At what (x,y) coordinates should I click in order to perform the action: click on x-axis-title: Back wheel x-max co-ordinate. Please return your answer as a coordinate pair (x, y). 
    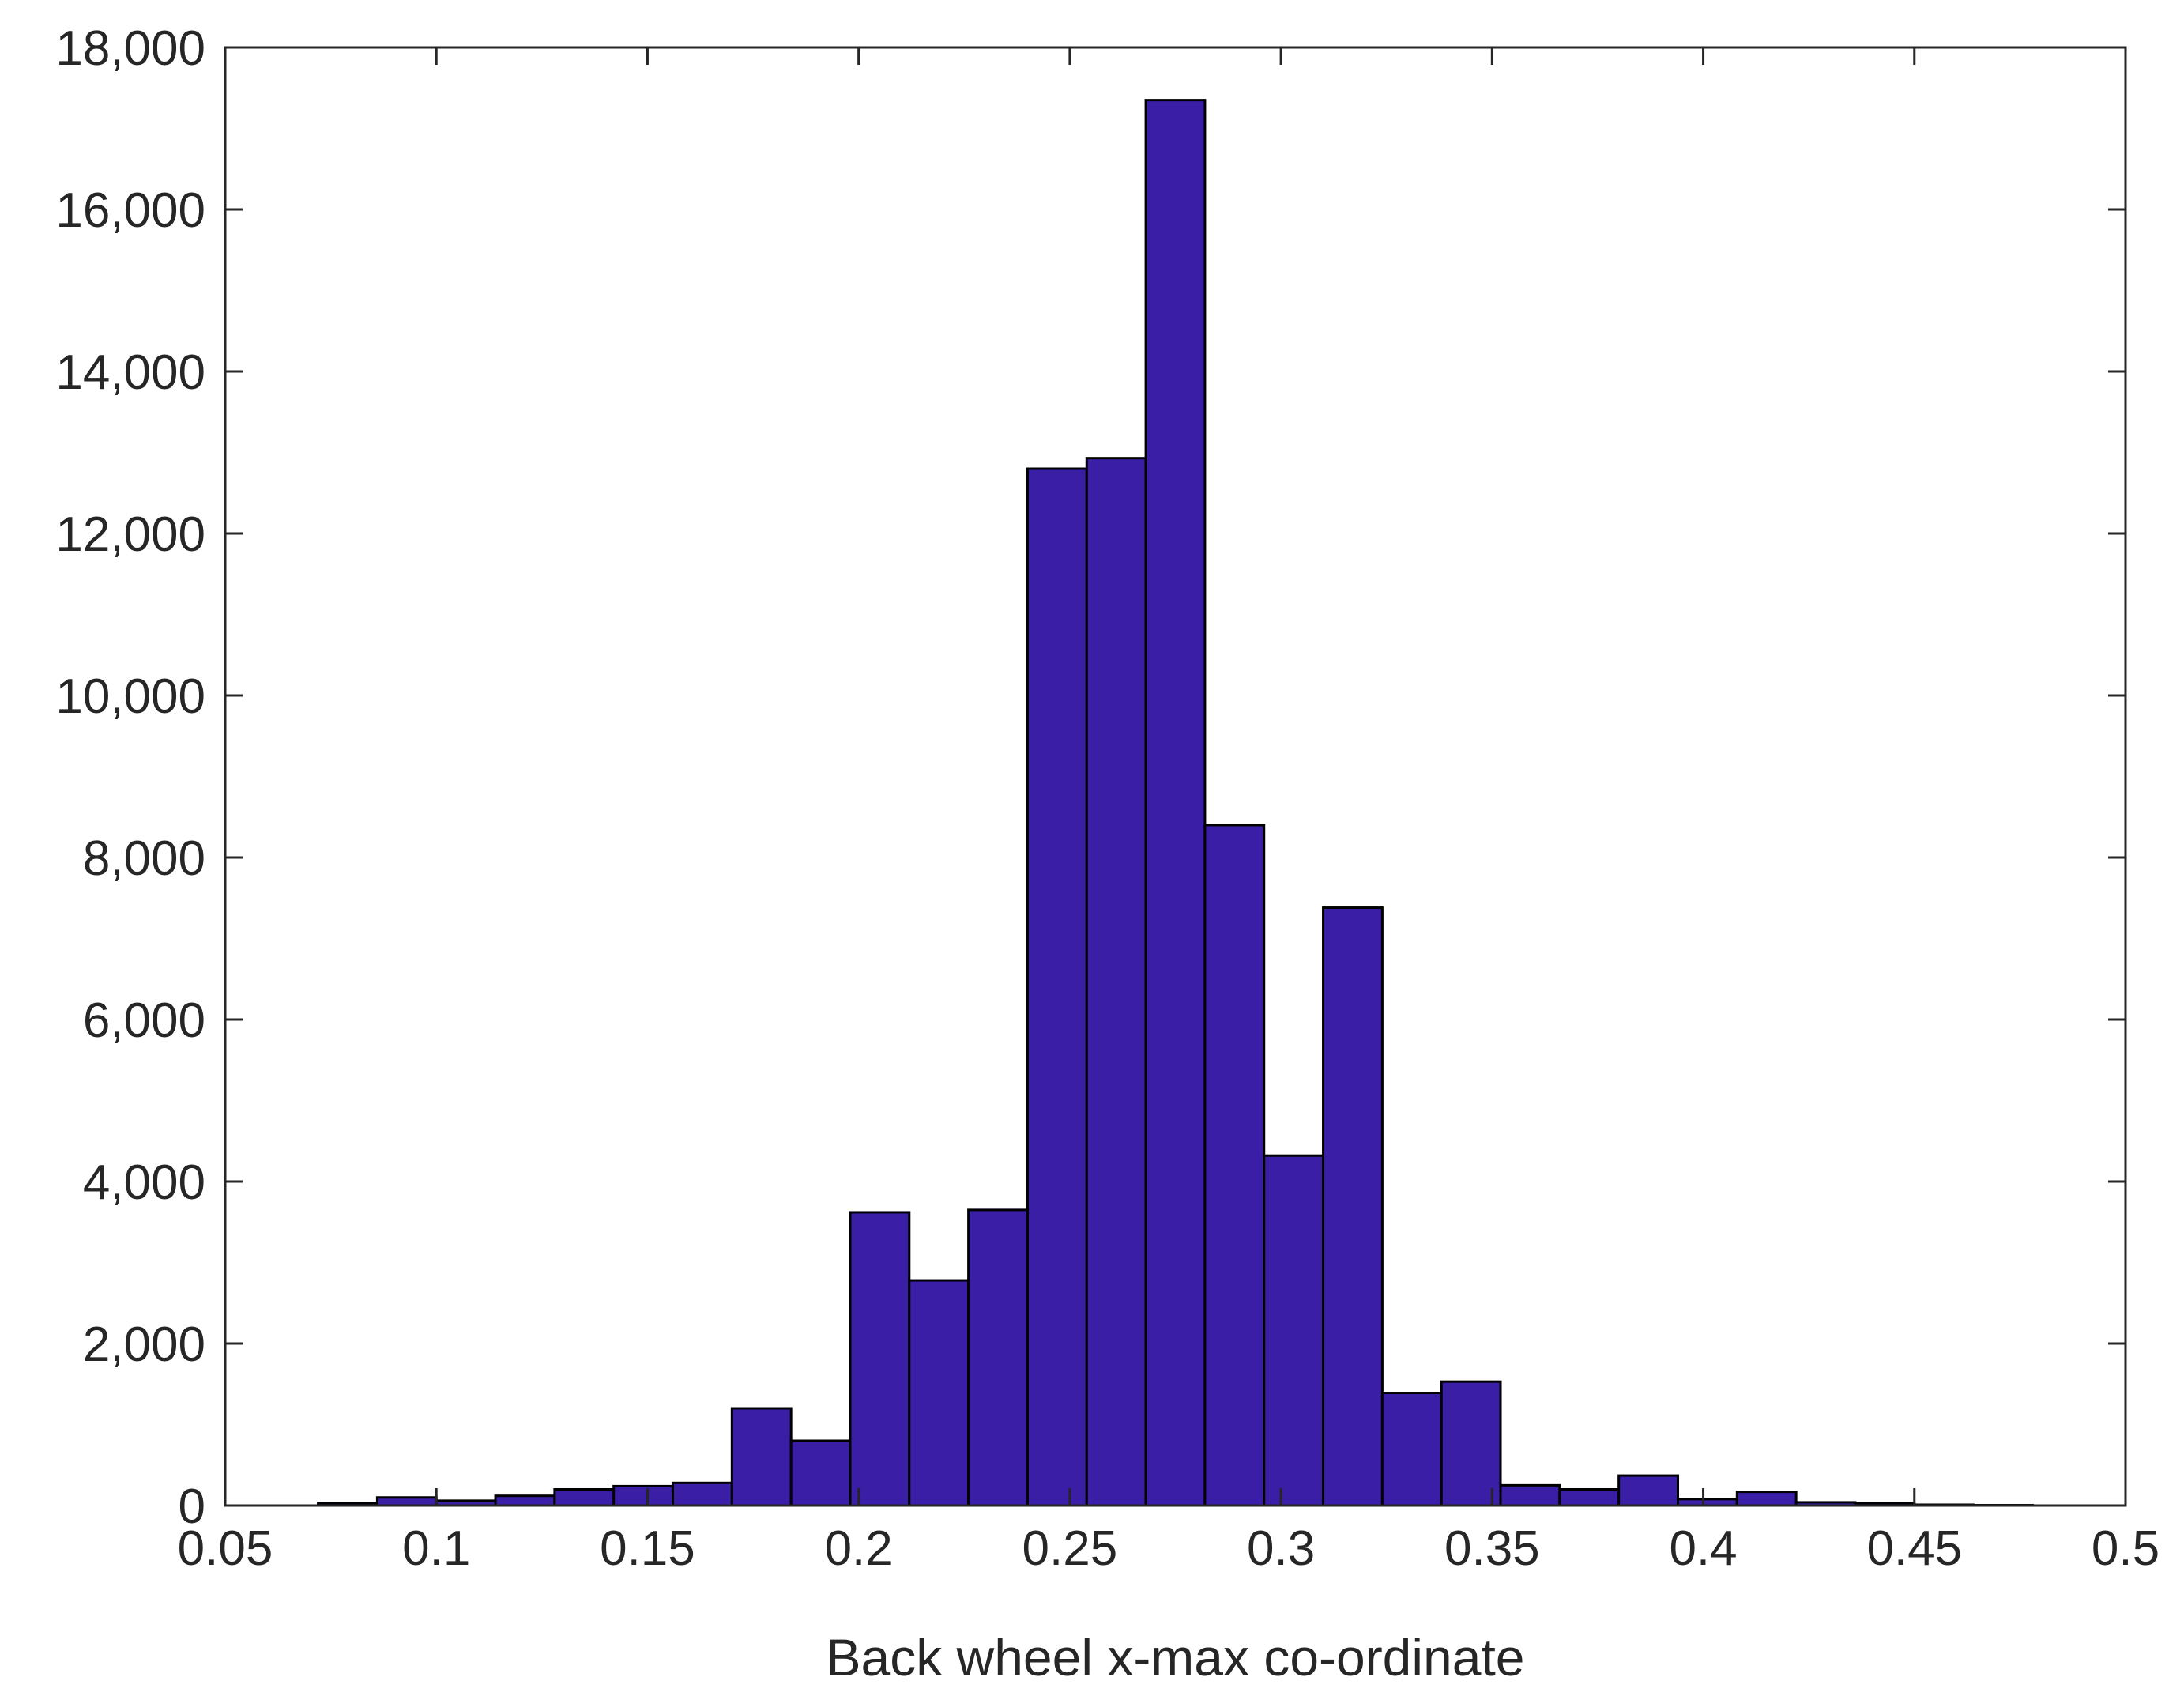
    Looking at the image, I should click on (1175, 1657).